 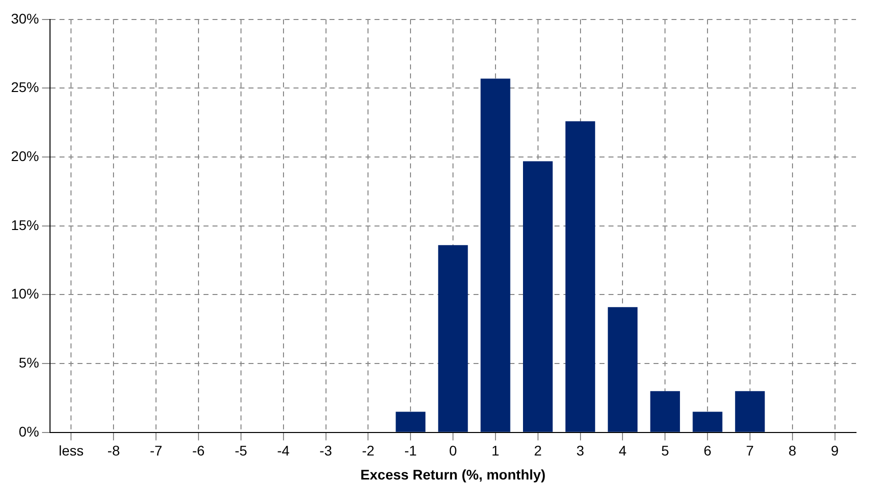 I want to click on x-tick-label: 5, so click(x=665, y=450).